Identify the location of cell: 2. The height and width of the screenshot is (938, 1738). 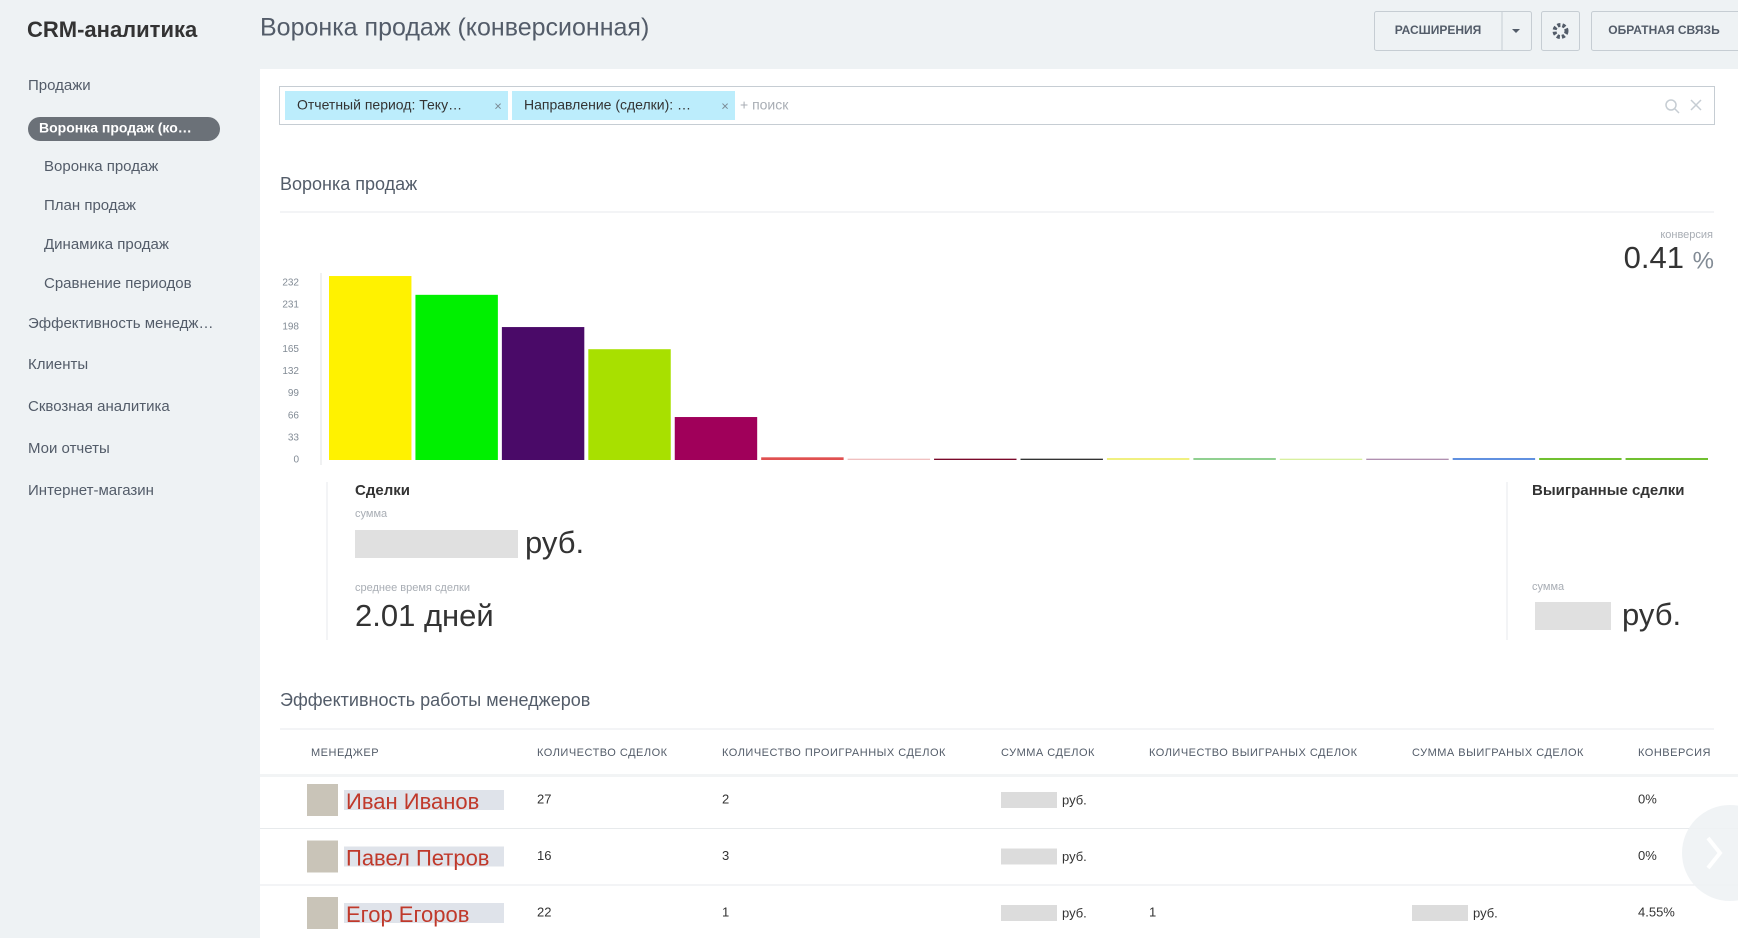
(725, 798).